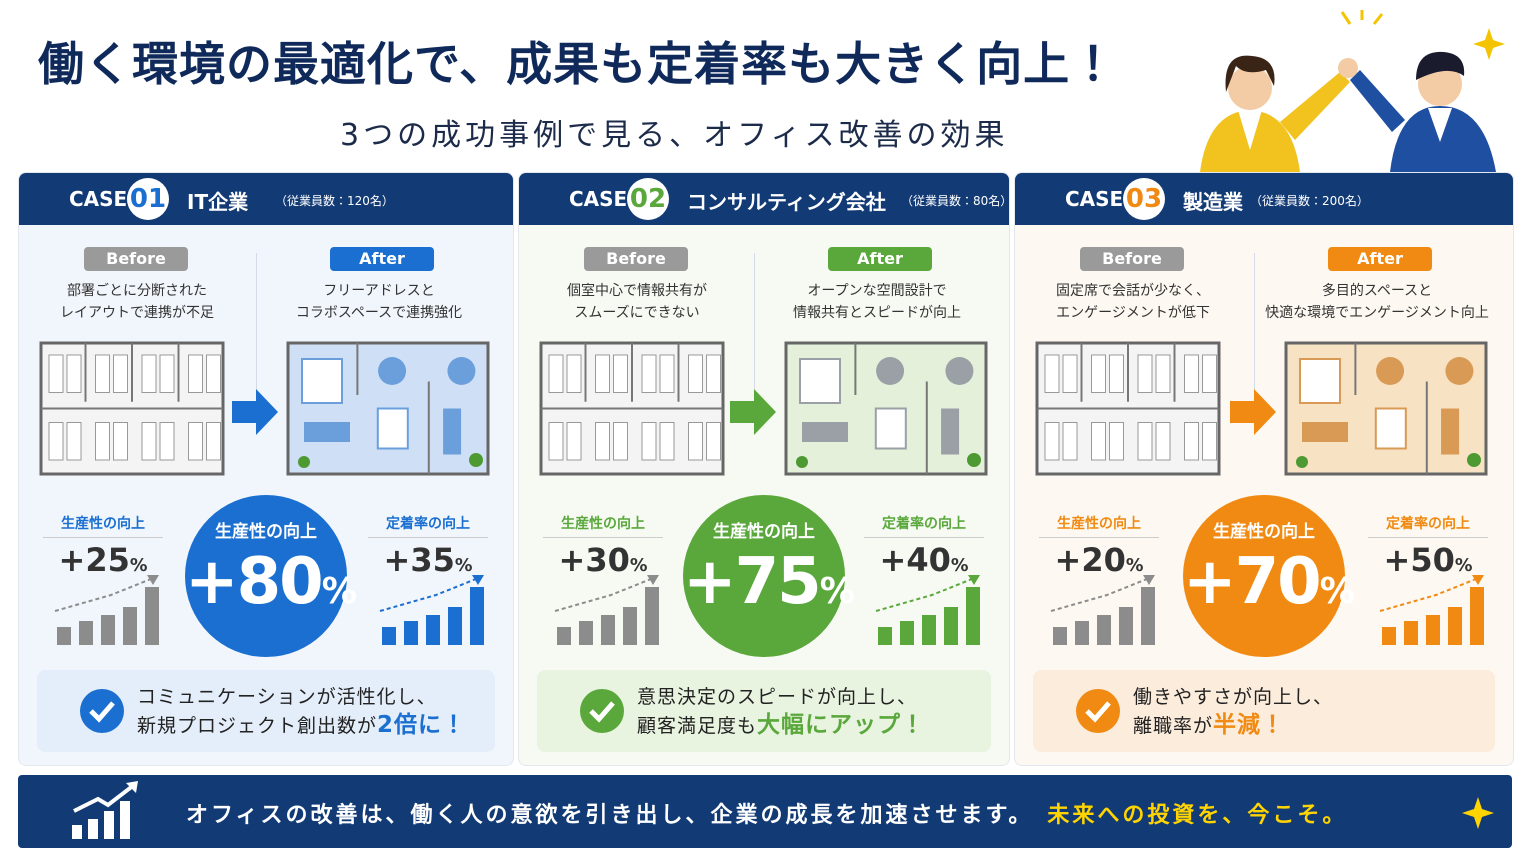  Describe the element at coordinates (422, 725) in the screenshot. I see `summary-emphasis: 2倍に！` at that location.